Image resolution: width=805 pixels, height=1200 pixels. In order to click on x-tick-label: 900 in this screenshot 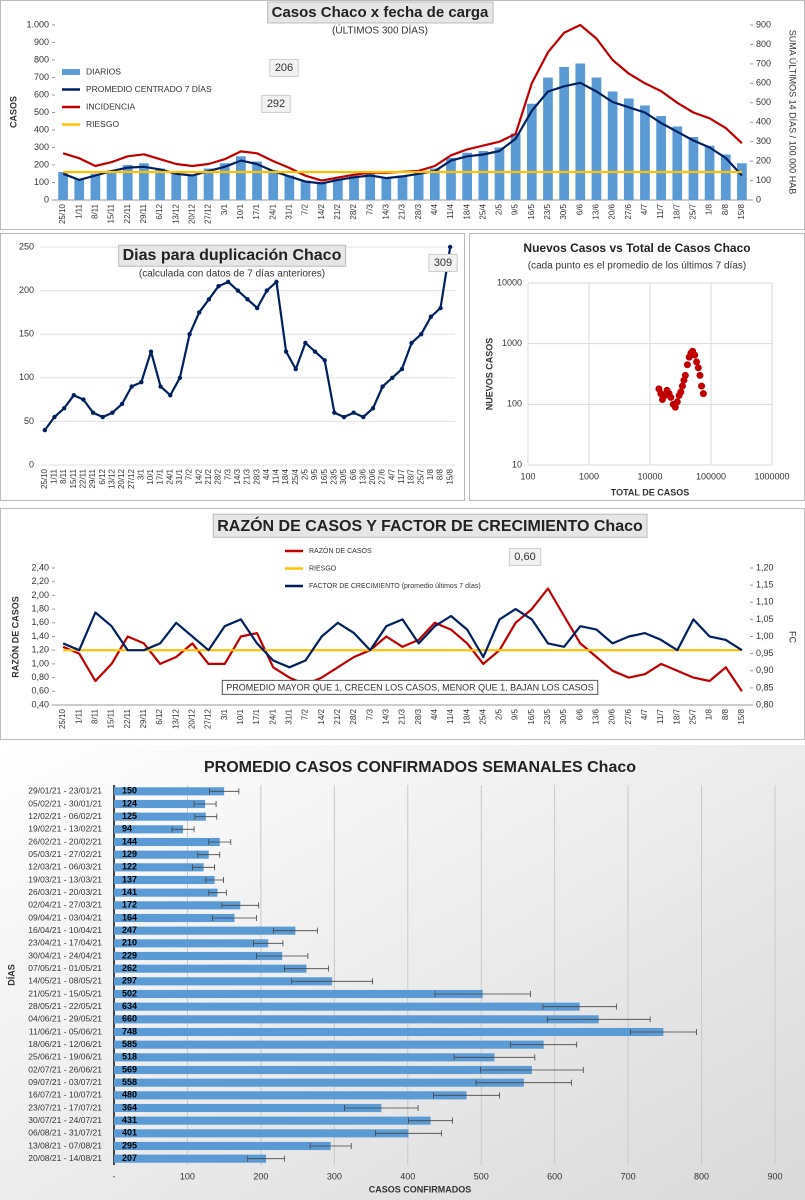, I will do `click(774, 1176)`.